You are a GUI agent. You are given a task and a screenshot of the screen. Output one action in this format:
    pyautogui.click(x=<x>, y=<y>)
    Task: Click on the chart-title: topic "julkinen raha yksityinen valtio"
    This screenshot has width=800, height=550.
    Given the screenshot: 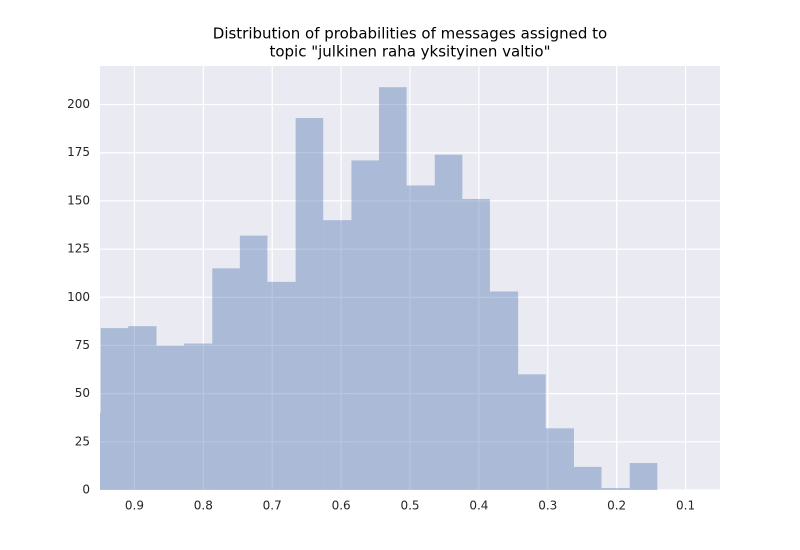 What is the action you would take?
    pyautogui.click(x=409, y=52)
    